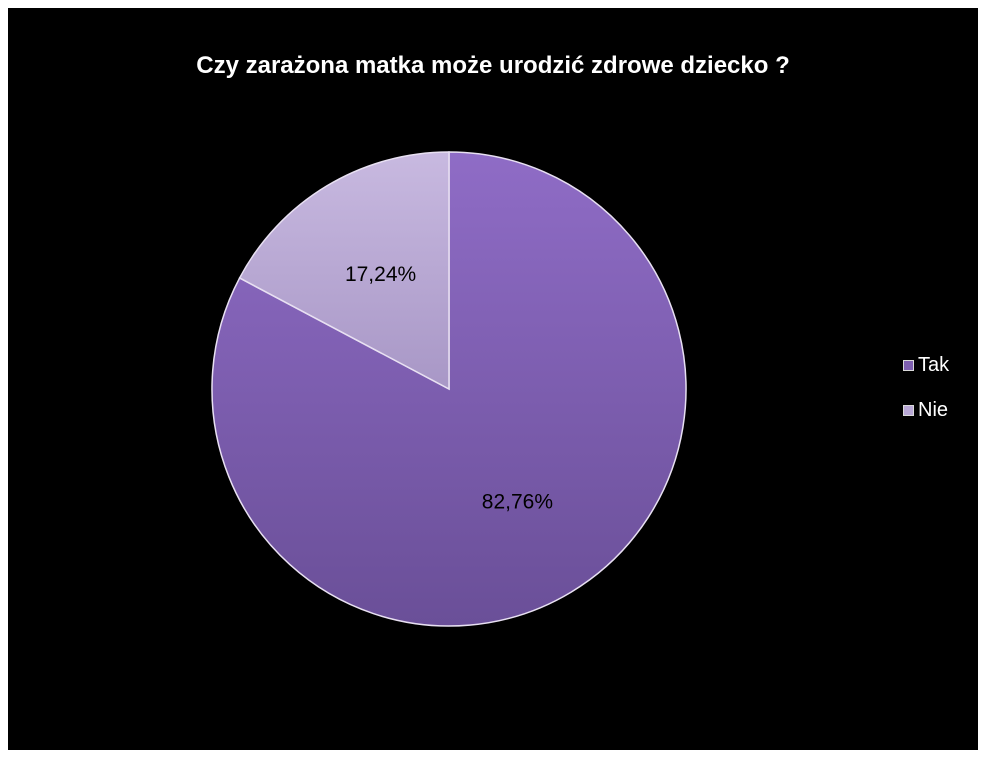  What do you see at coordinates (908, 410) in the screenshot?
I see `legend-swatch-nie` at bounding box center [908, 410].